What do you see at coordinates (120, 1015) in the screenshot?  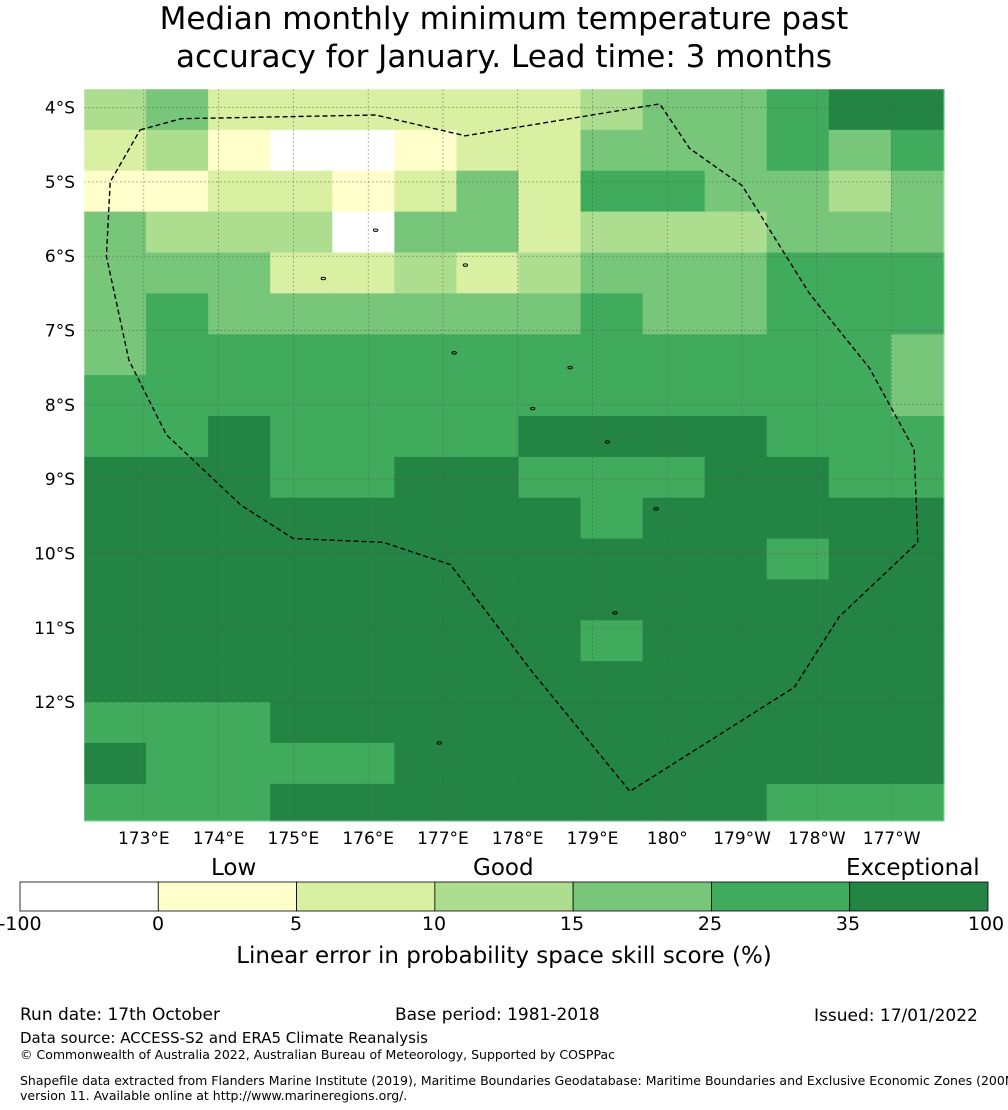 I see `run-date: Run date: 17th October` at bounding box center [120, 1015].